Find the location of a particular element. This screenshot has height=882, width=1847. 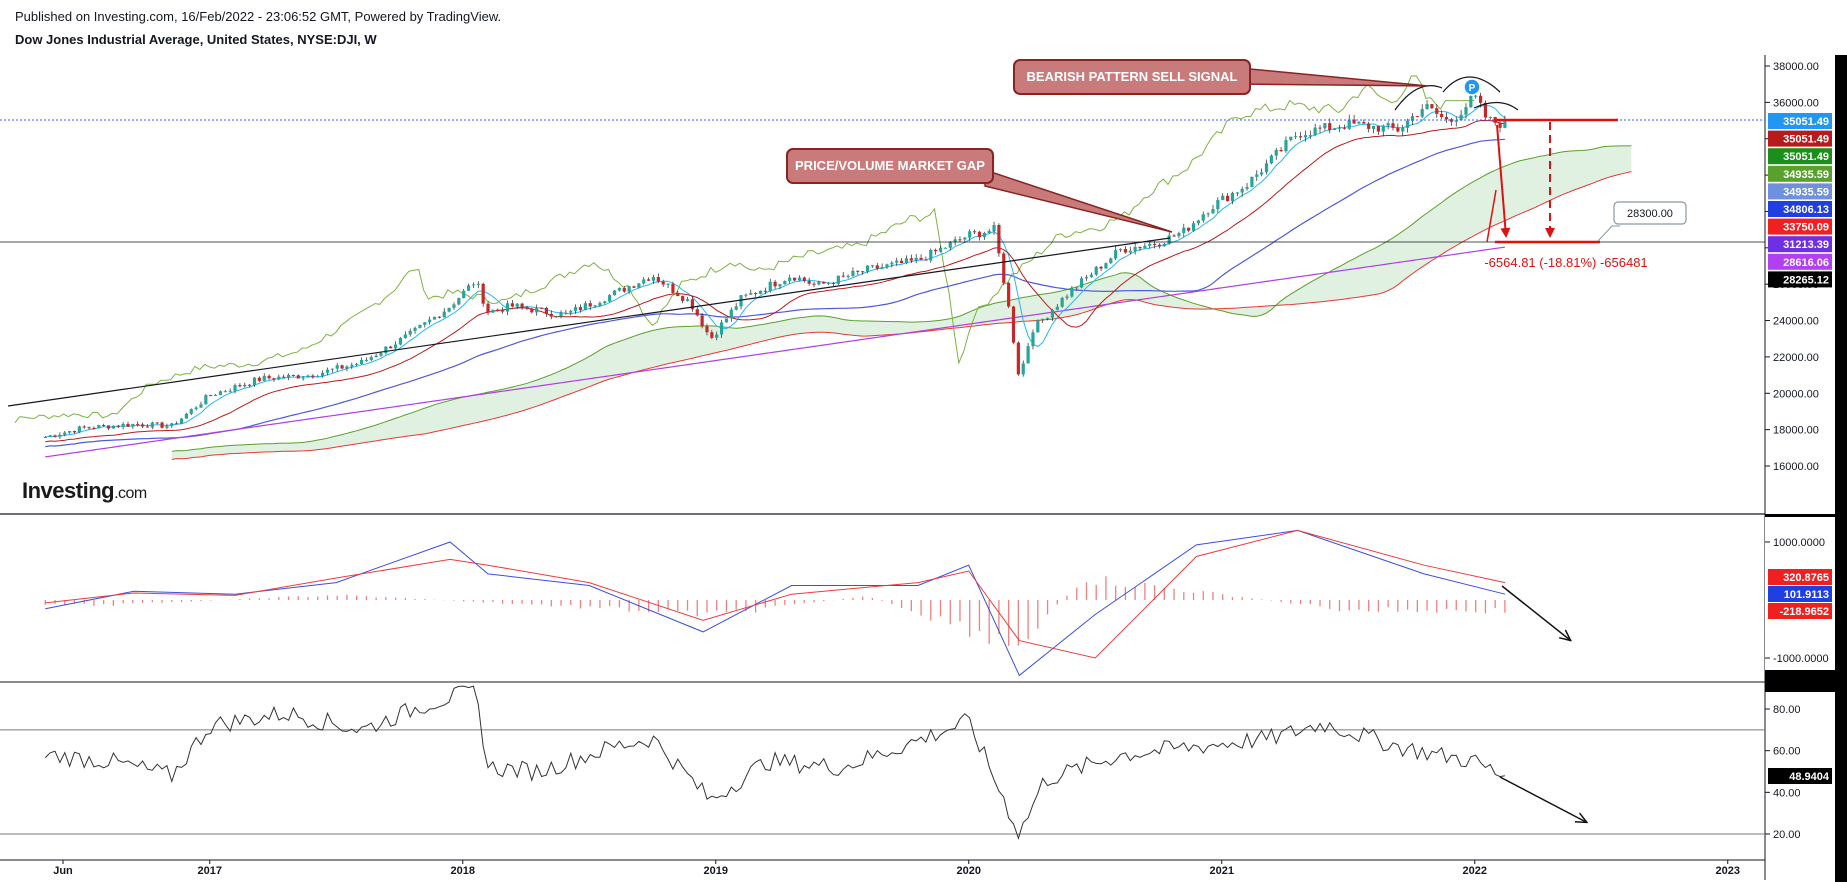

price-badge-label: 28265.12 is located at coordinates (1806, 280).